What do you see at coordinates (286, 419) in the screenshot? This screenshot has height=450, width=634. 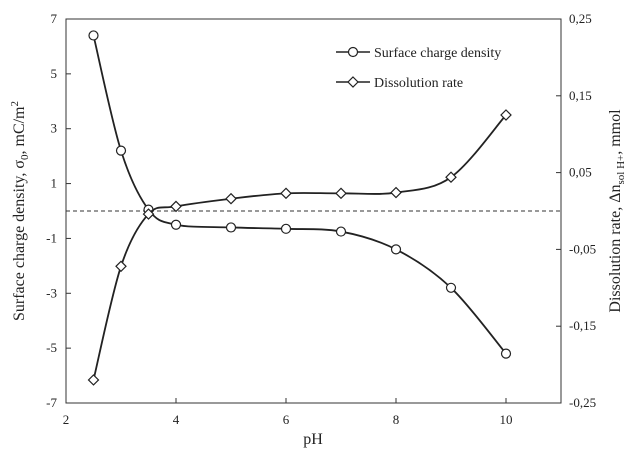 I see `x-tick-label: 6` at bounding box center [286, 419].